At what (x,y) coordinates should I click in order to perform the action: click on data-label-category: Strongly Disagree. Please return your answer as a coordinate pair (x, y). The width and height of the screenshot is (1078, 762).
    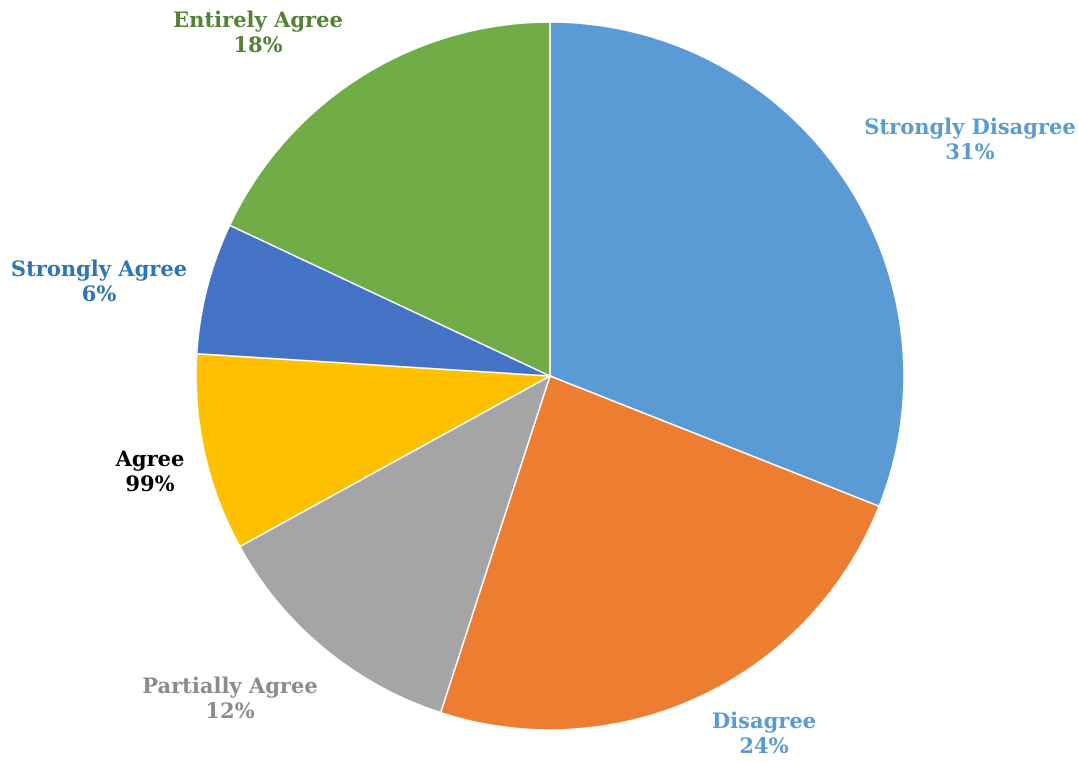
    Looking at the image, I should click on (969, 126).